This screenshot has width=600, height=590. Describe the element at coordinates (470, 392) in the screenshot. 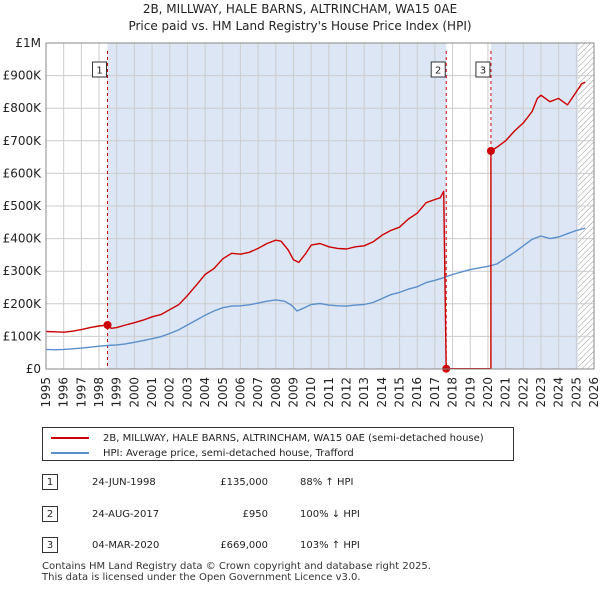

I see `x-tick-label: 2019` at that location.